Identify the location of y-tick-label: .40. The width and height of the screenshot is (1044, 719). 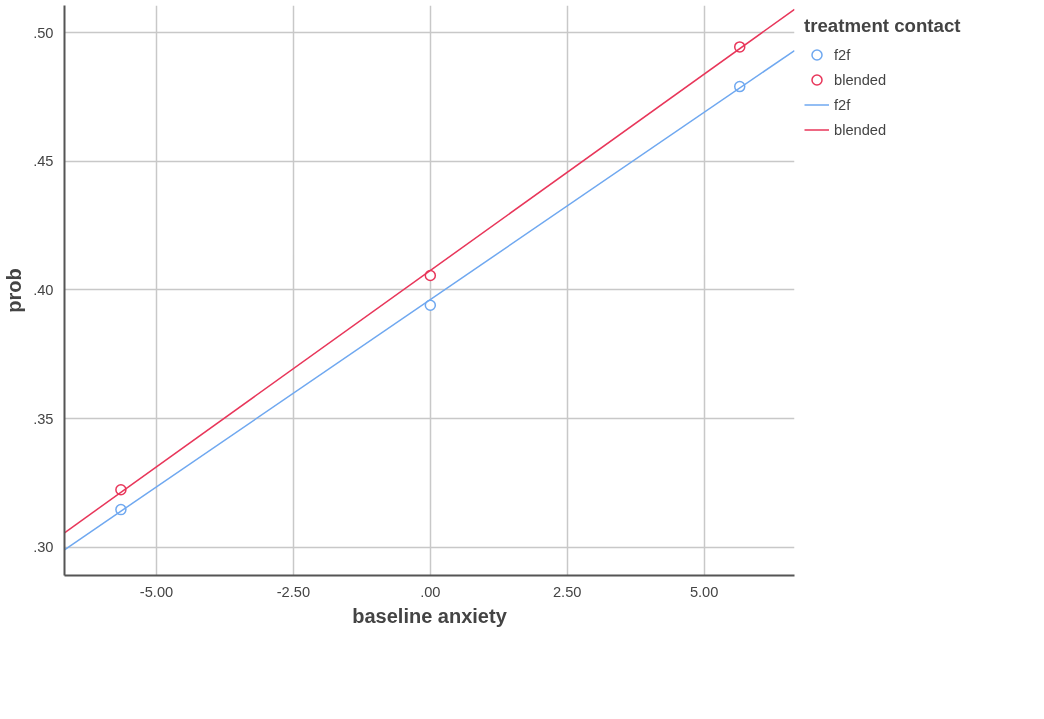
(43, 289).